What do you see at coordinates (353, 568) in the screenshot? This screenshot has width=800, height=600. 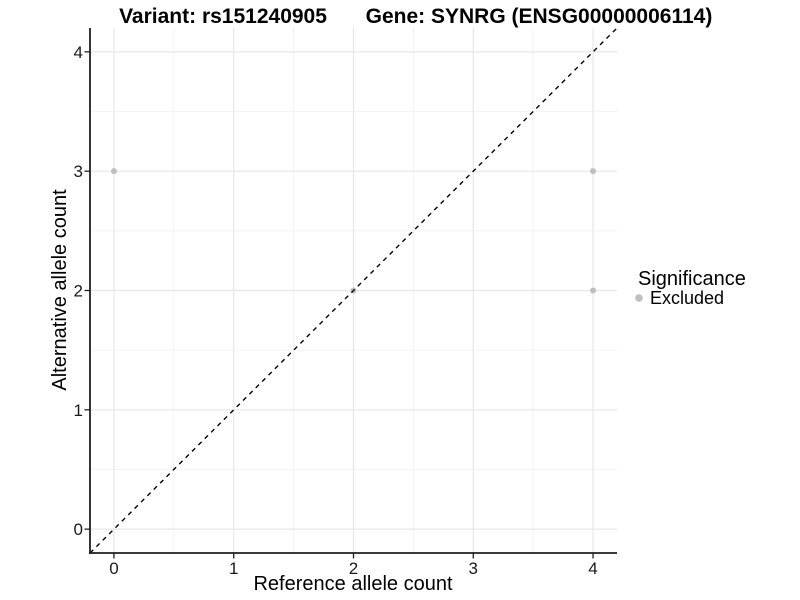 I see `x-tick-label: 2` at bounding box center [353, 568].